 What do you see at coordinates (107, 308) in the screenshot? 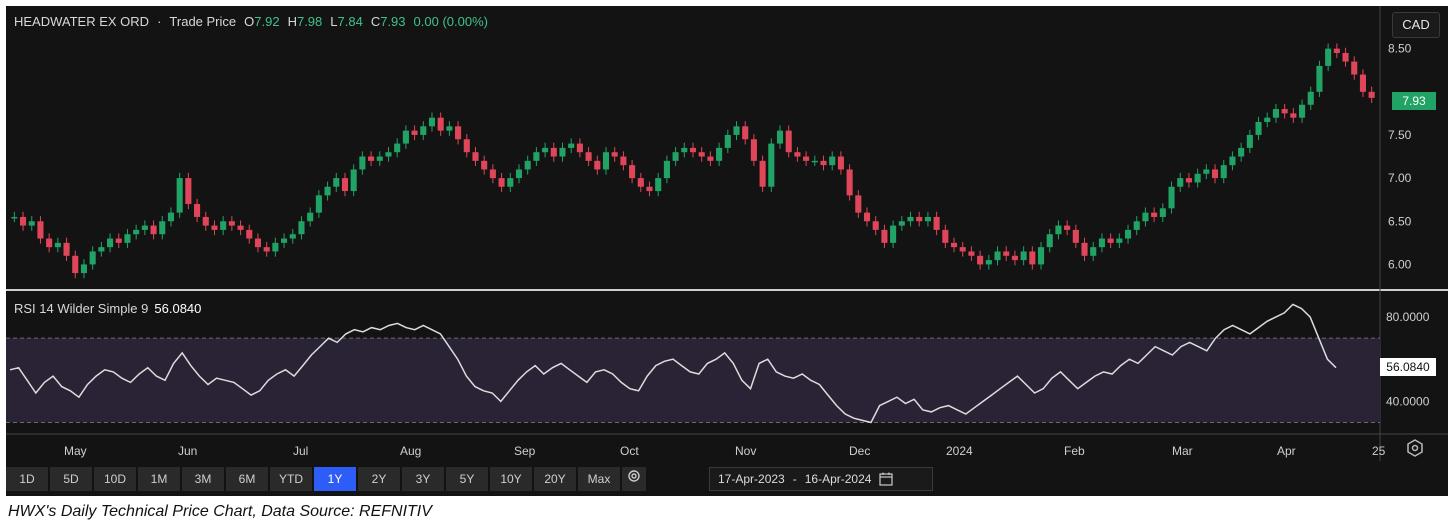
I see `rsi-header: RSI 14 Wilder Simple 9 56.0840` at bounding box center [107, 308].